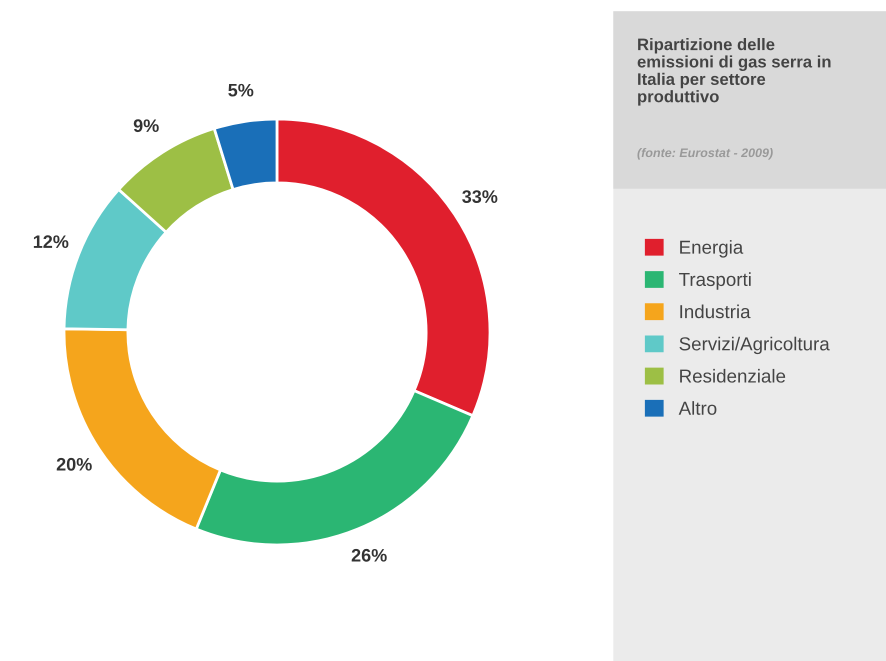 The image size is (886, 661). Describe the element at coordinates (705, 154) in the screenshot. I see `text: (fonte: Eurostat - 2009)` at that location.